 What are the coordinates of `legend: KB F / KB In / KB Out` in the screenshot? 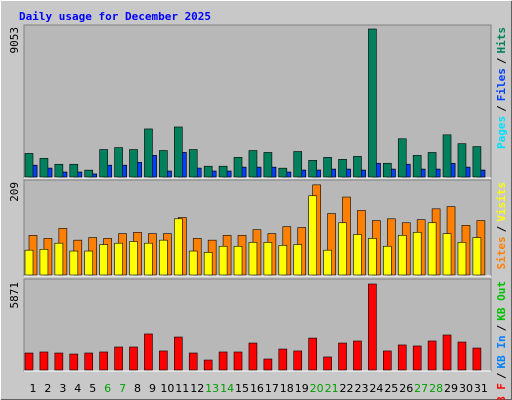 It's located at (501, 340).